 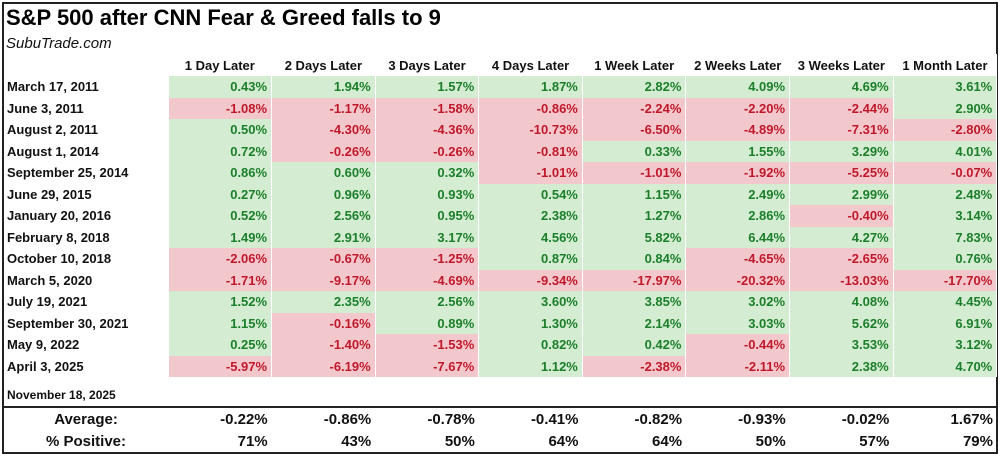 I want to click on row-date: February 8, 2018, so click(x=86, y=237).